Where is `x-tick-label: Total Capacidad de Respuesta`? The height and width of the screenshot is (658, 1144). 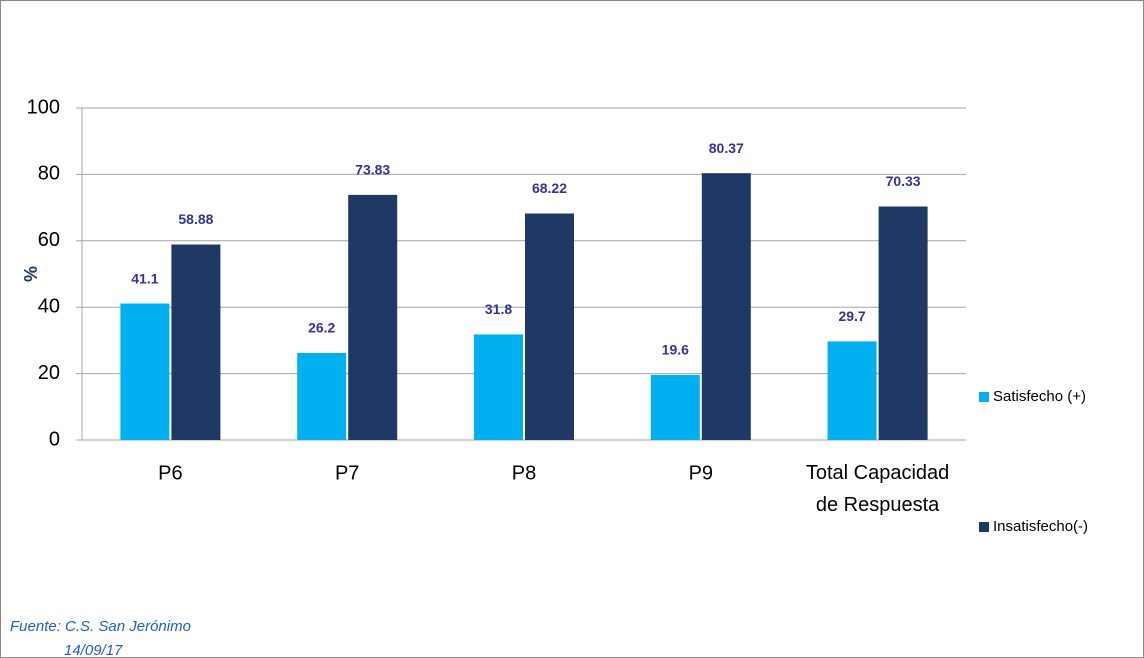 x-tick-label: Total Capacidad de Respuesta is located at coordinates (877, 489).